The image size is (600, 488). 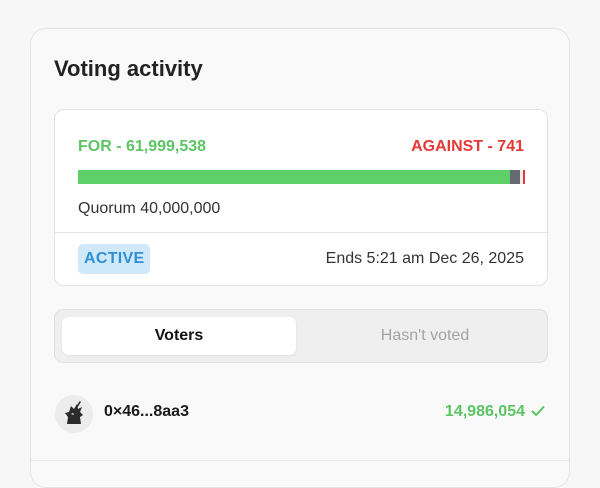 What do you see at coordinates (515, 177) in the screenshot?
I see `quorum-marker` at bounding box center [515, 177].